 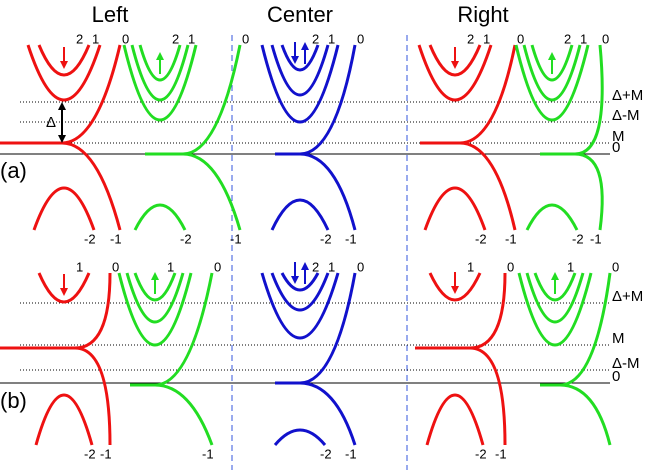 What do you see at coordinates (482, 14) in the screenshot?
I see `column-title: Right` at bounding box center [482, 14].